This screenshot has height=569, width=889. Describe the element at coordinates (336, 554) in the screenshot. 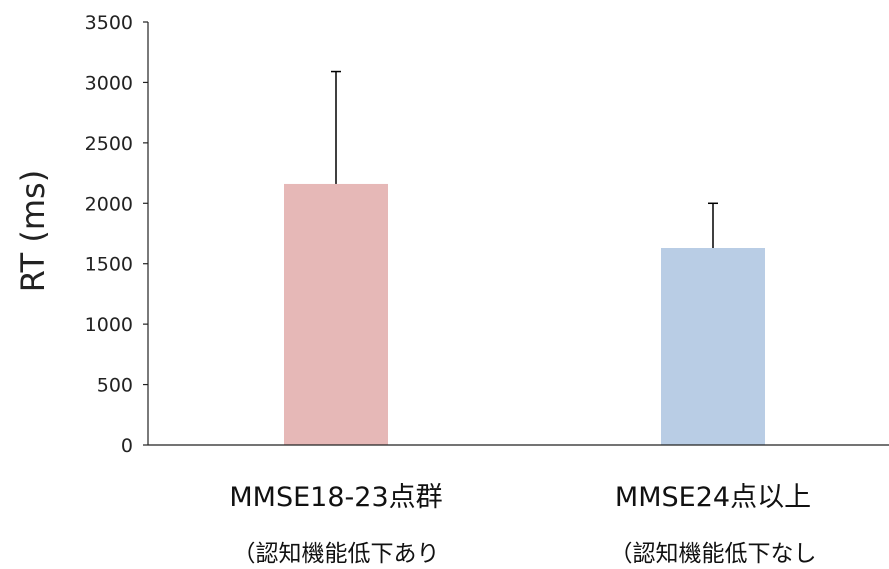

I see `category-sublabel: （認知機能低下あり` at that location.